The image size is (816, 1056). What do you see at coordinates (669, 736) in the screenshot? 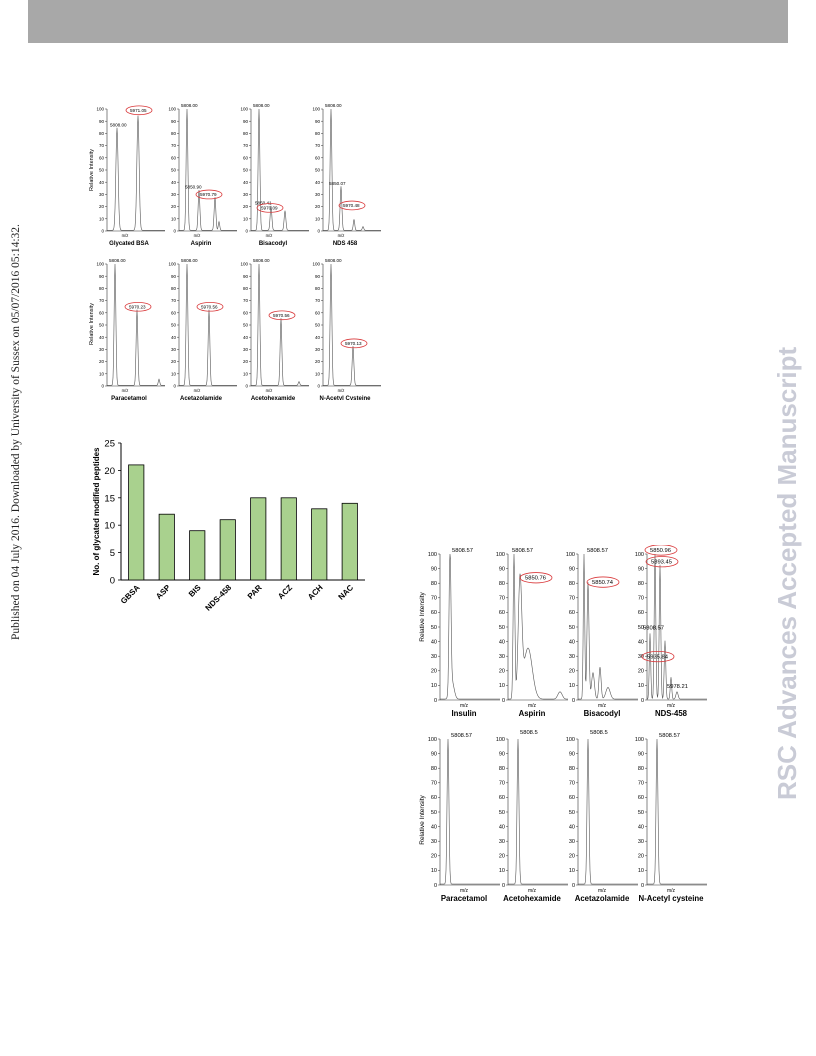
I see `peak-label: 5808.57` at bounding box center [669, 736].